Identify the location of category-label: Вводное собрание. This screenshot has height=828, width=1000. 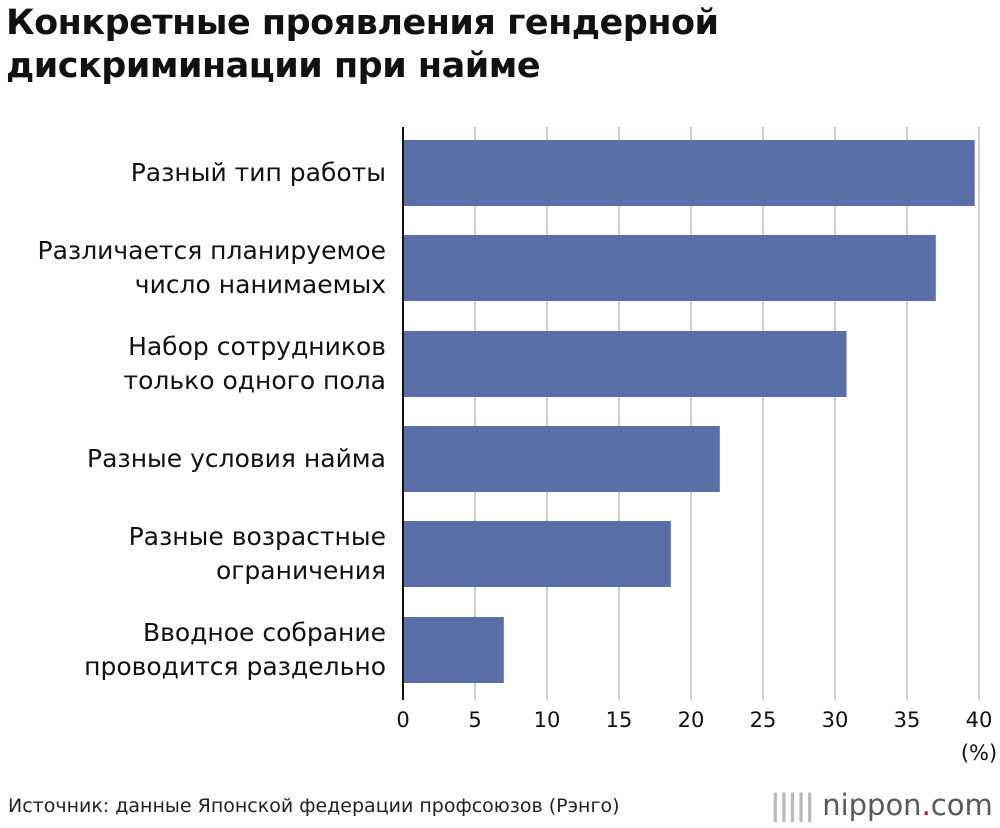
(264, 632).